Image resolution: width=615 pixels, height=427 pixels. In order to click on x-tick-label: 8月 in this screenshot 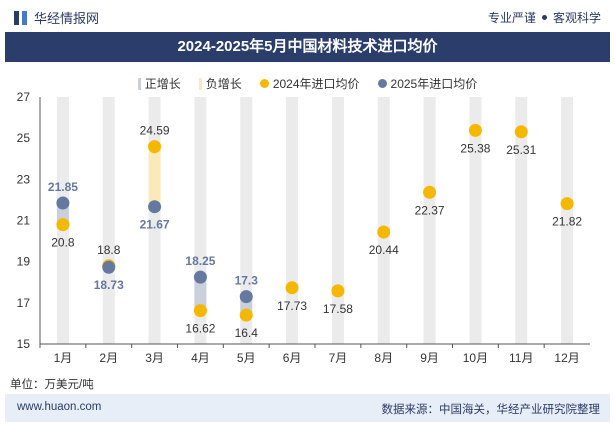, I will do `click(383, 358)`.